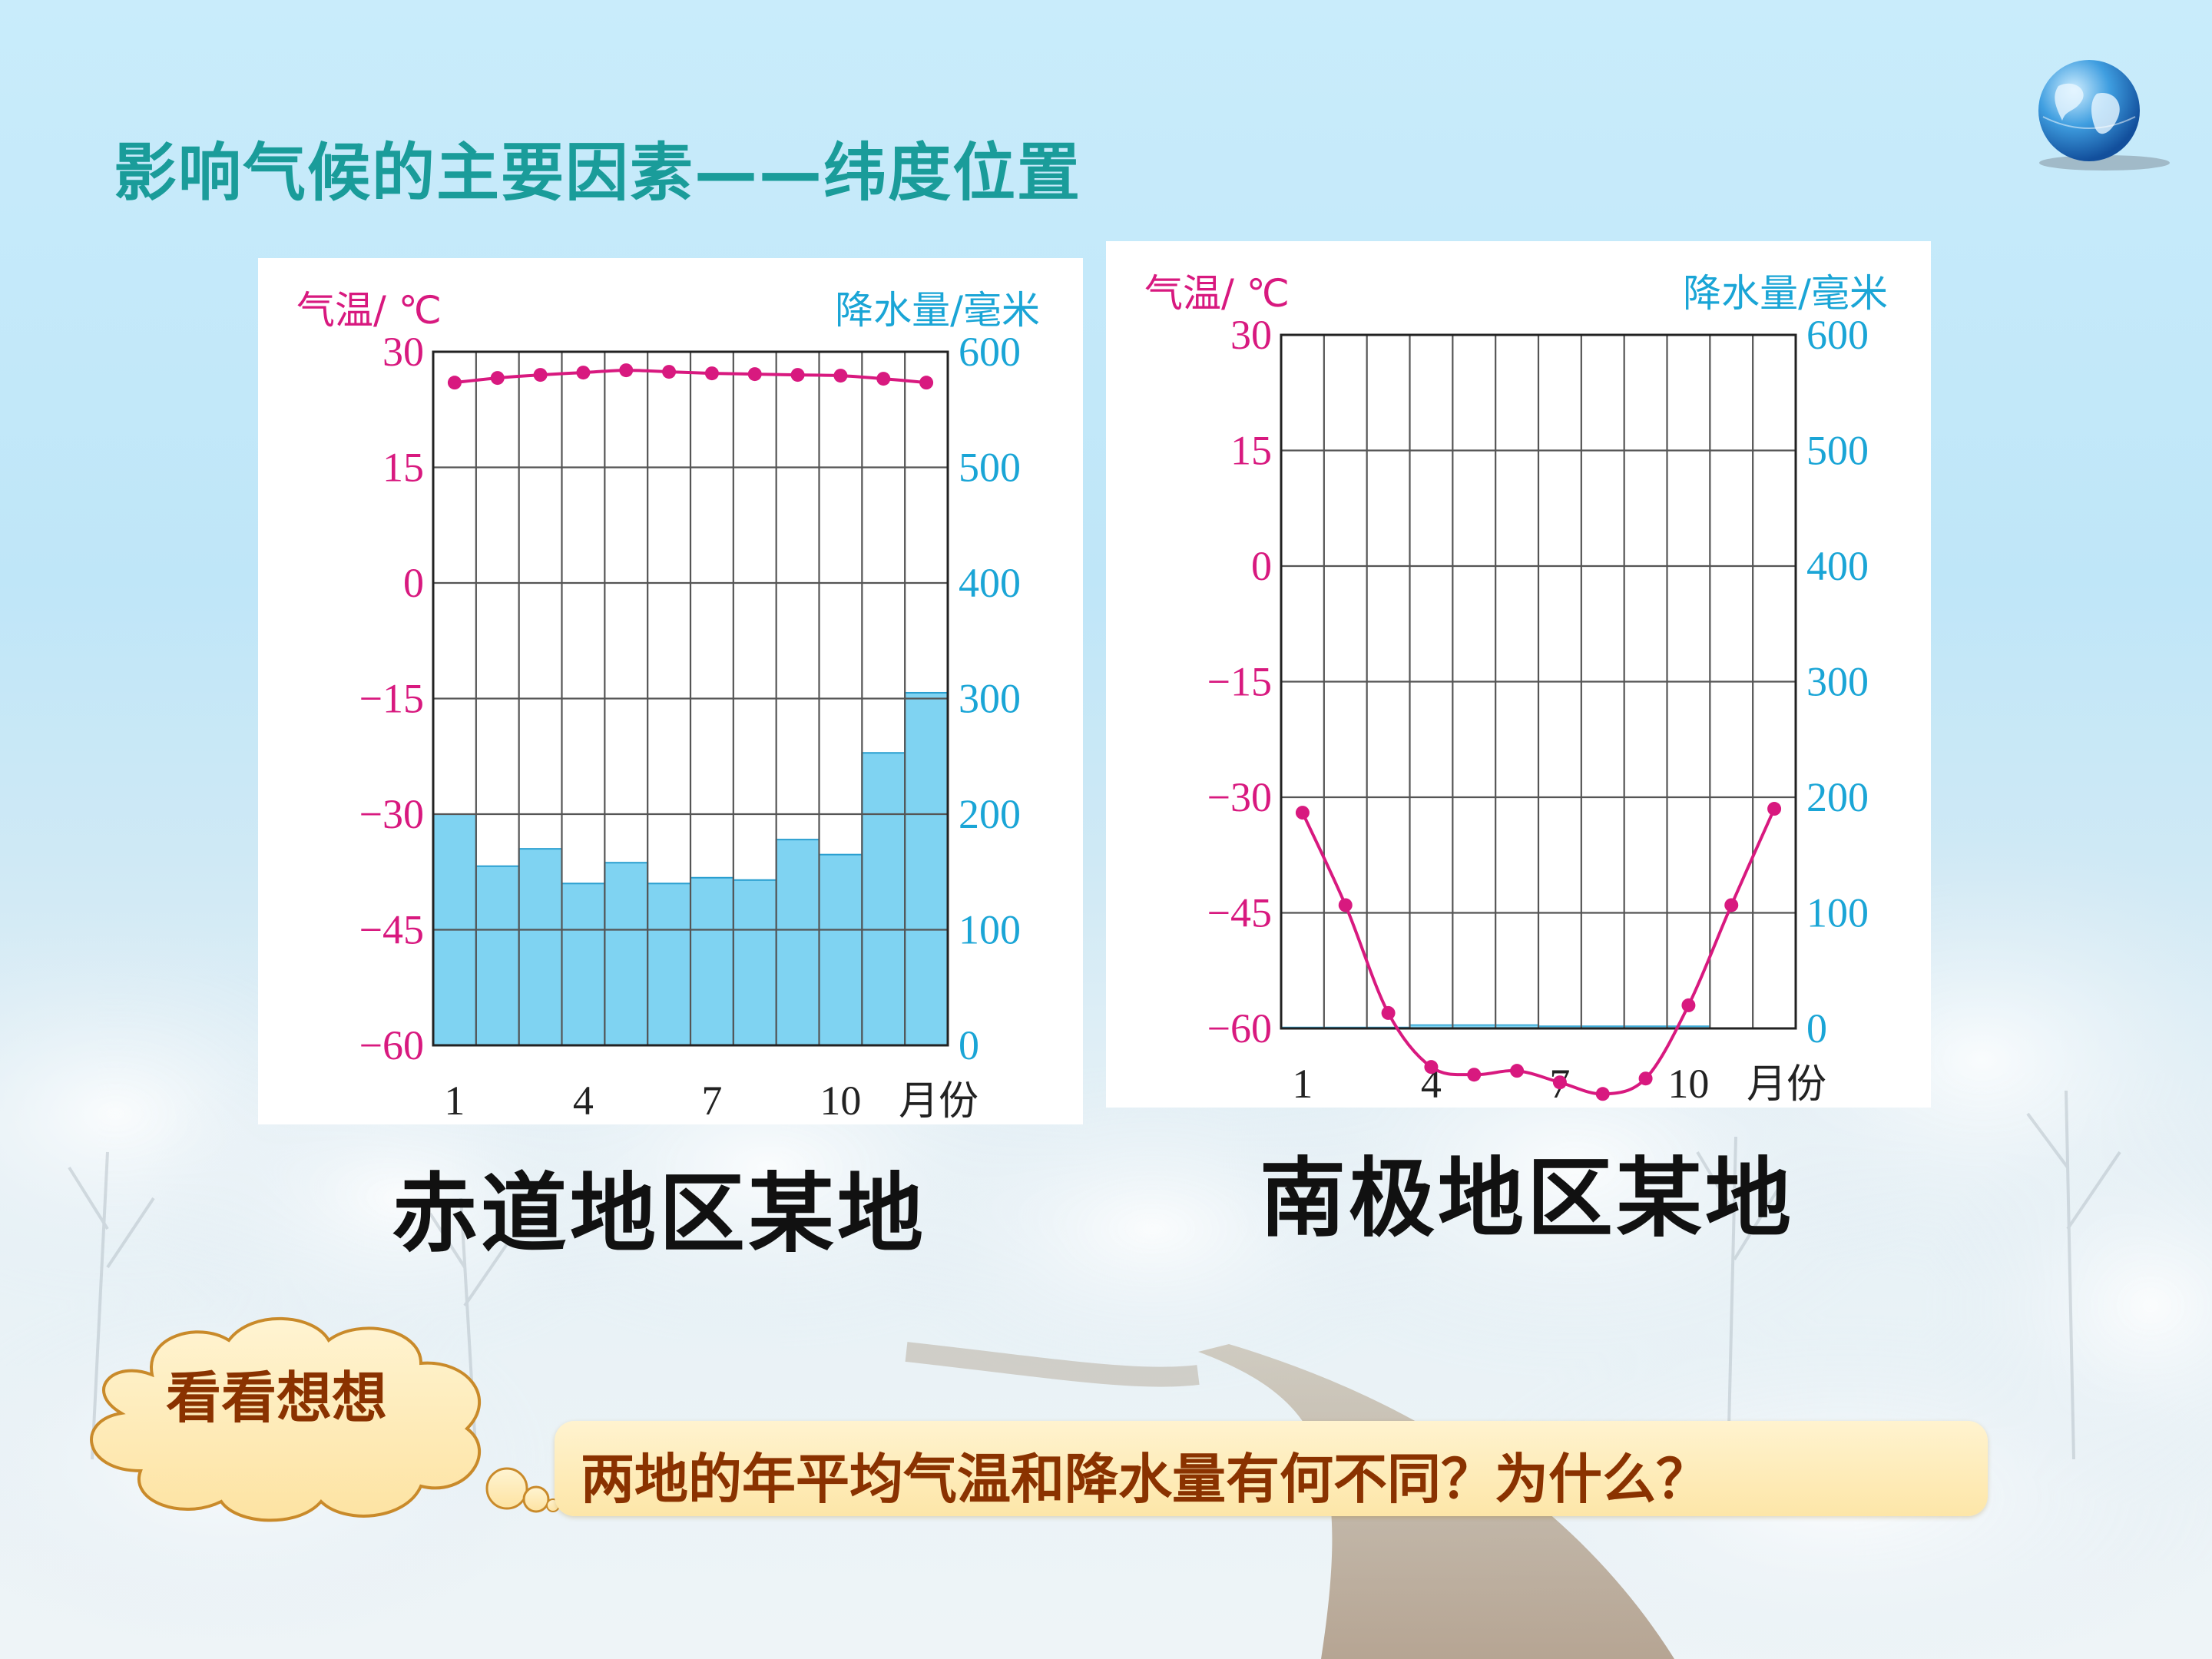 This screenshot has width=2212, height=1659. I want to click on antarctic-caption: 南极地区某地, so click(1527, 1199).